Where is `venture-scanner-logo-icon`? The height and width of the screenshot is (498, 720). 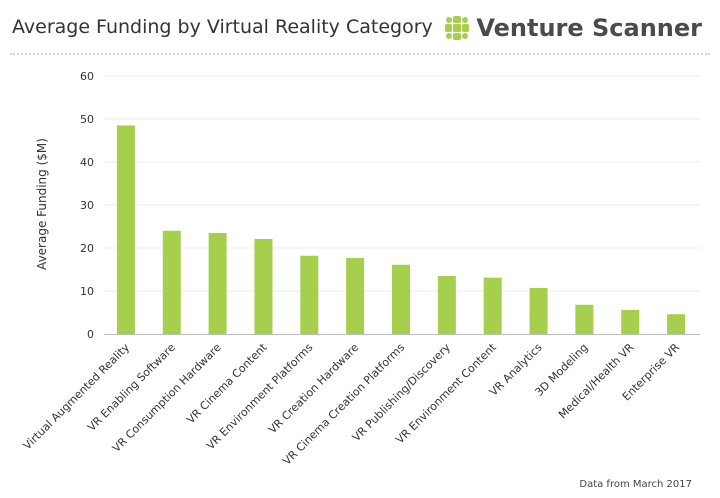 venture-scanner-logo-icon is located at coordinates (457, 28).